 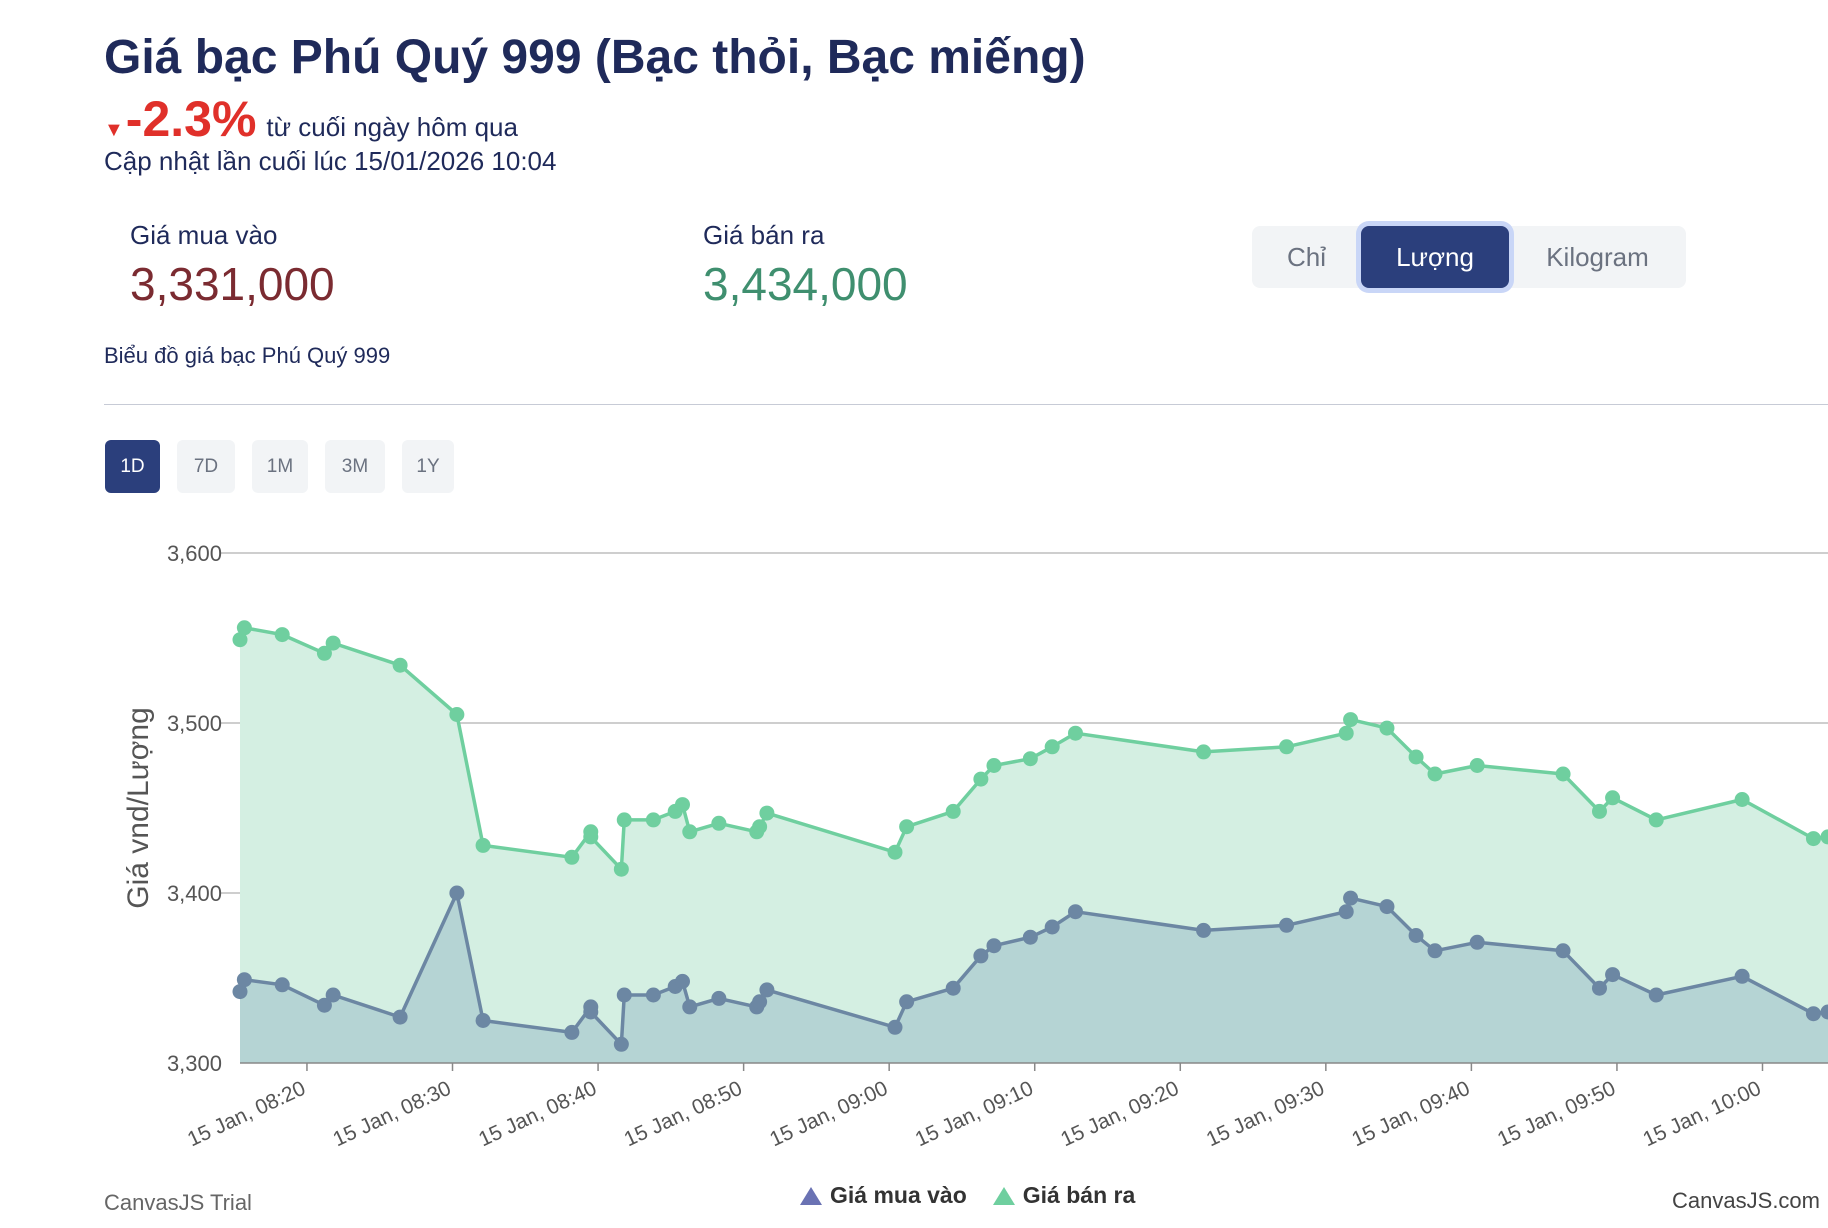 I want to click on range-selector: 1D 7D 1M 3M 1Y, so click(x=288, y=466).